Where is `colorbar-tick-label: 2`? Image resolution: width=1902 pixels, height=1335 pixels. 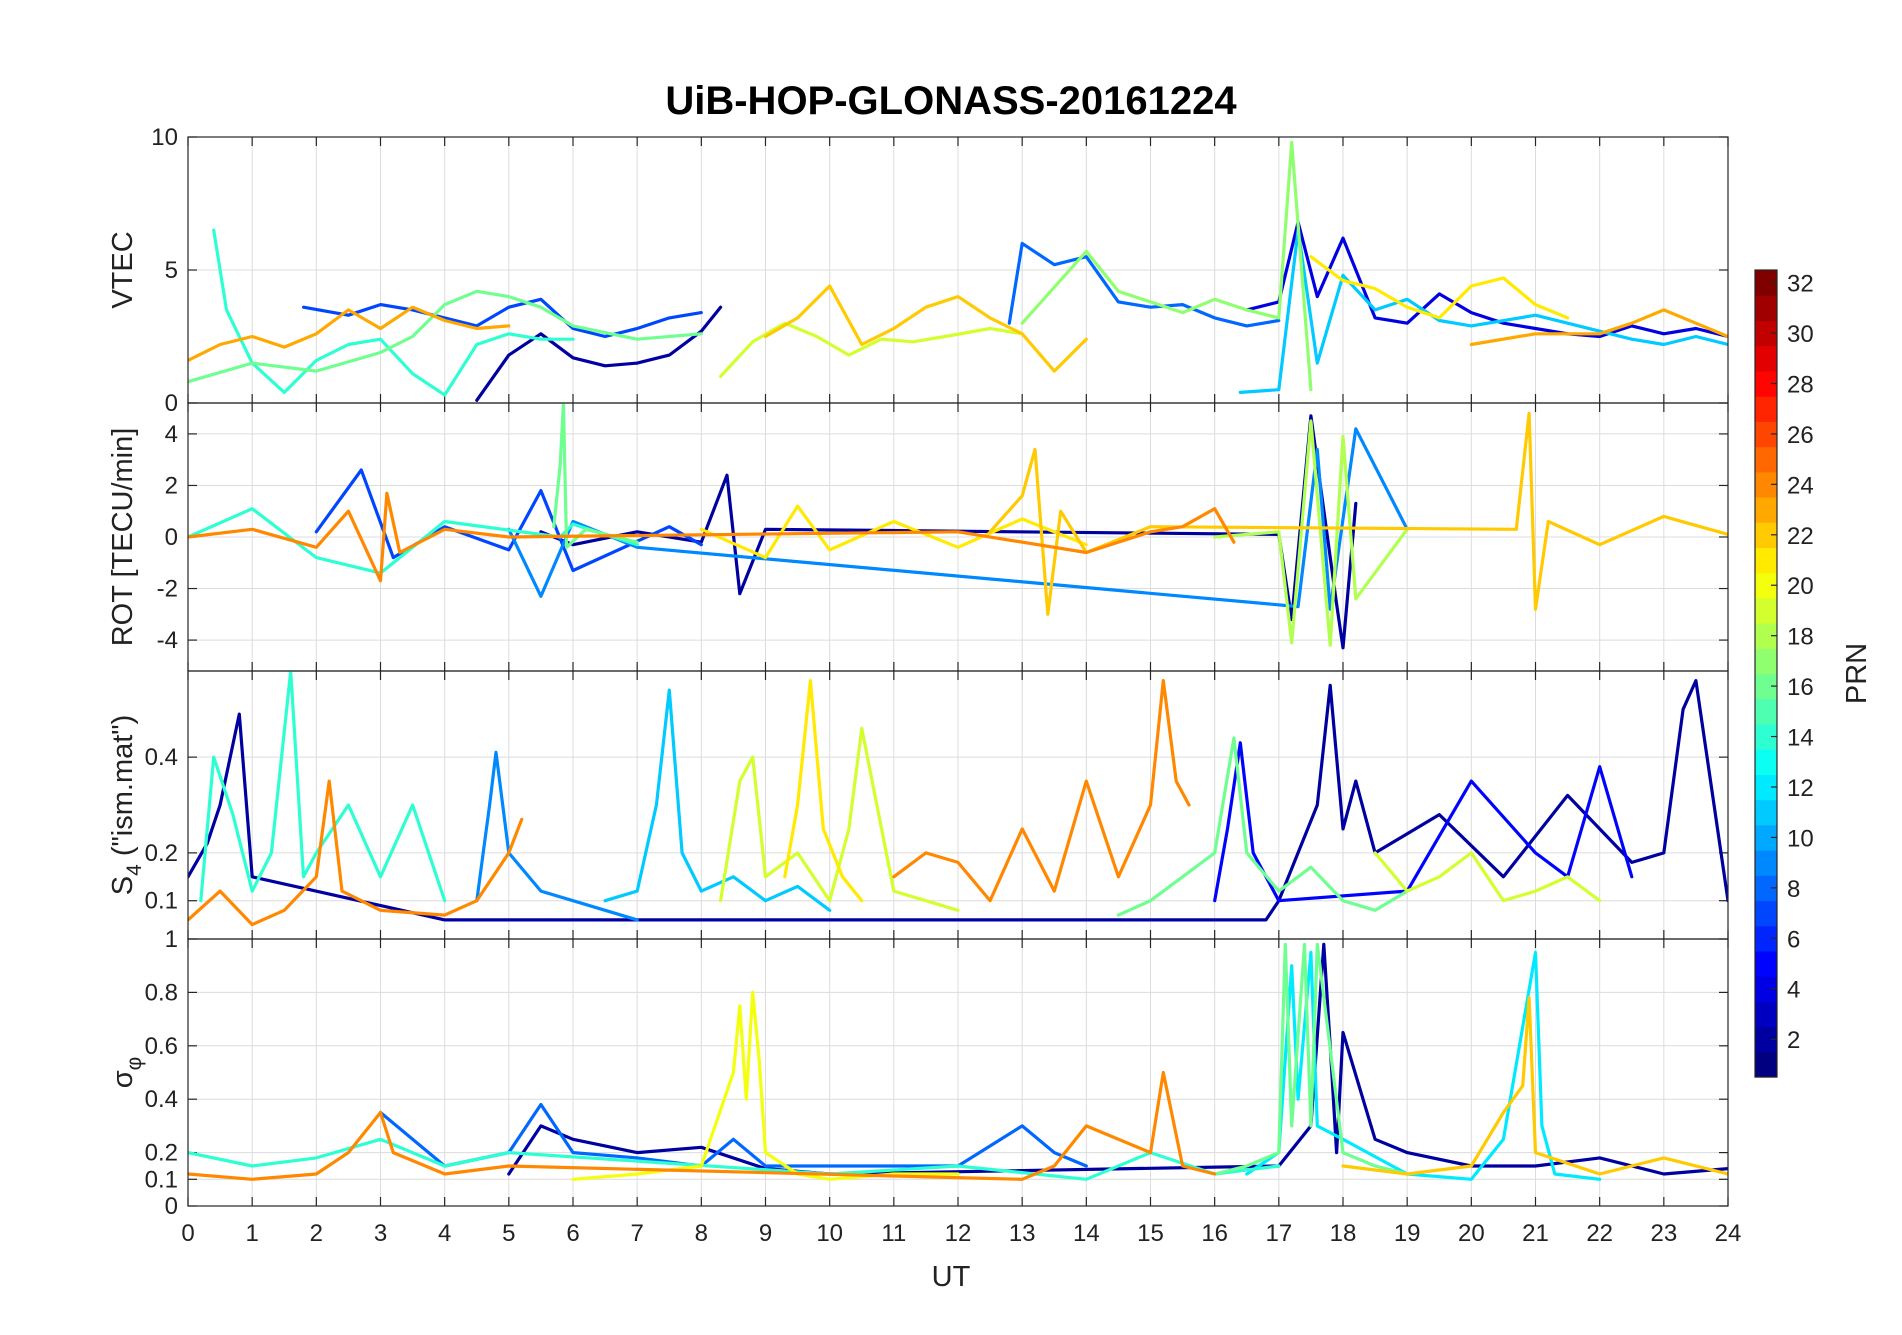
colorbar-tick-label: 2 is located at coordinates (1793, 1040).